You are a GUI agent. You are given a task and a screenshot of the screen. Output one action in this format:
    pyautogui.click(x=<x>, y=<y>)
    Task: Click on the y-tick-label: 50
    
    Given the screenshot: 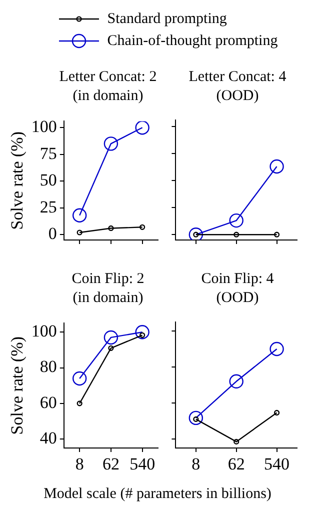 What is the action you would take?
    pyautogui.click(x=48, y=180)
    